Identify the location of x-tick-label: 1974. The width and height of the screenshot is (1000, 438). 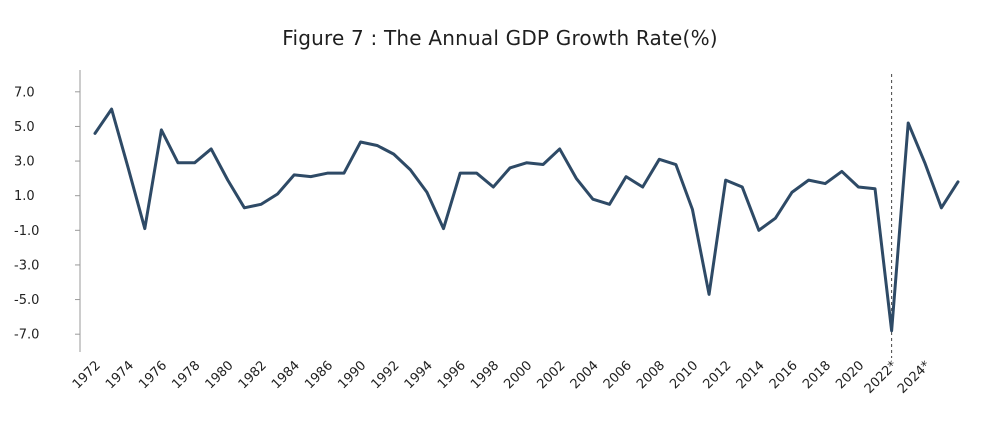
(120, 375).